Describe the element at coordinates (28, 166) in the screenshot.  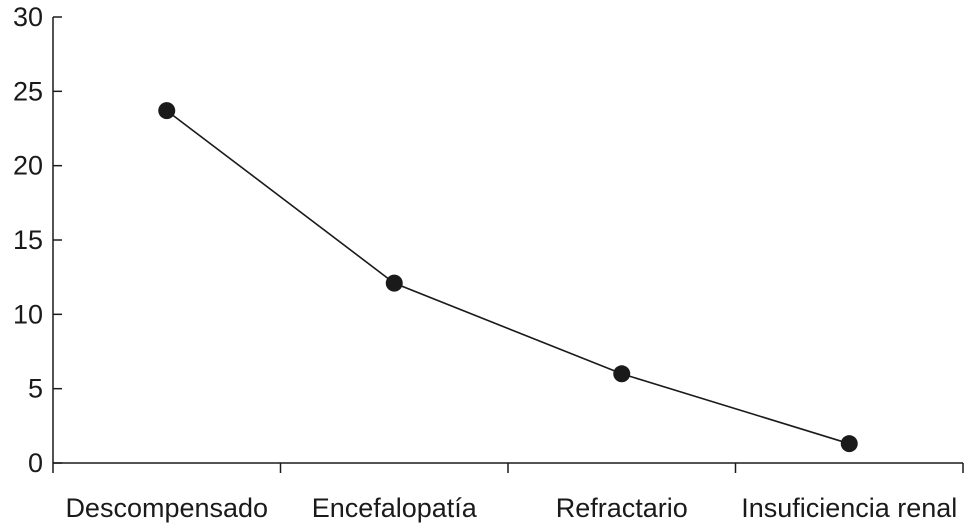
I see `y-tick-label: 20` at that location.